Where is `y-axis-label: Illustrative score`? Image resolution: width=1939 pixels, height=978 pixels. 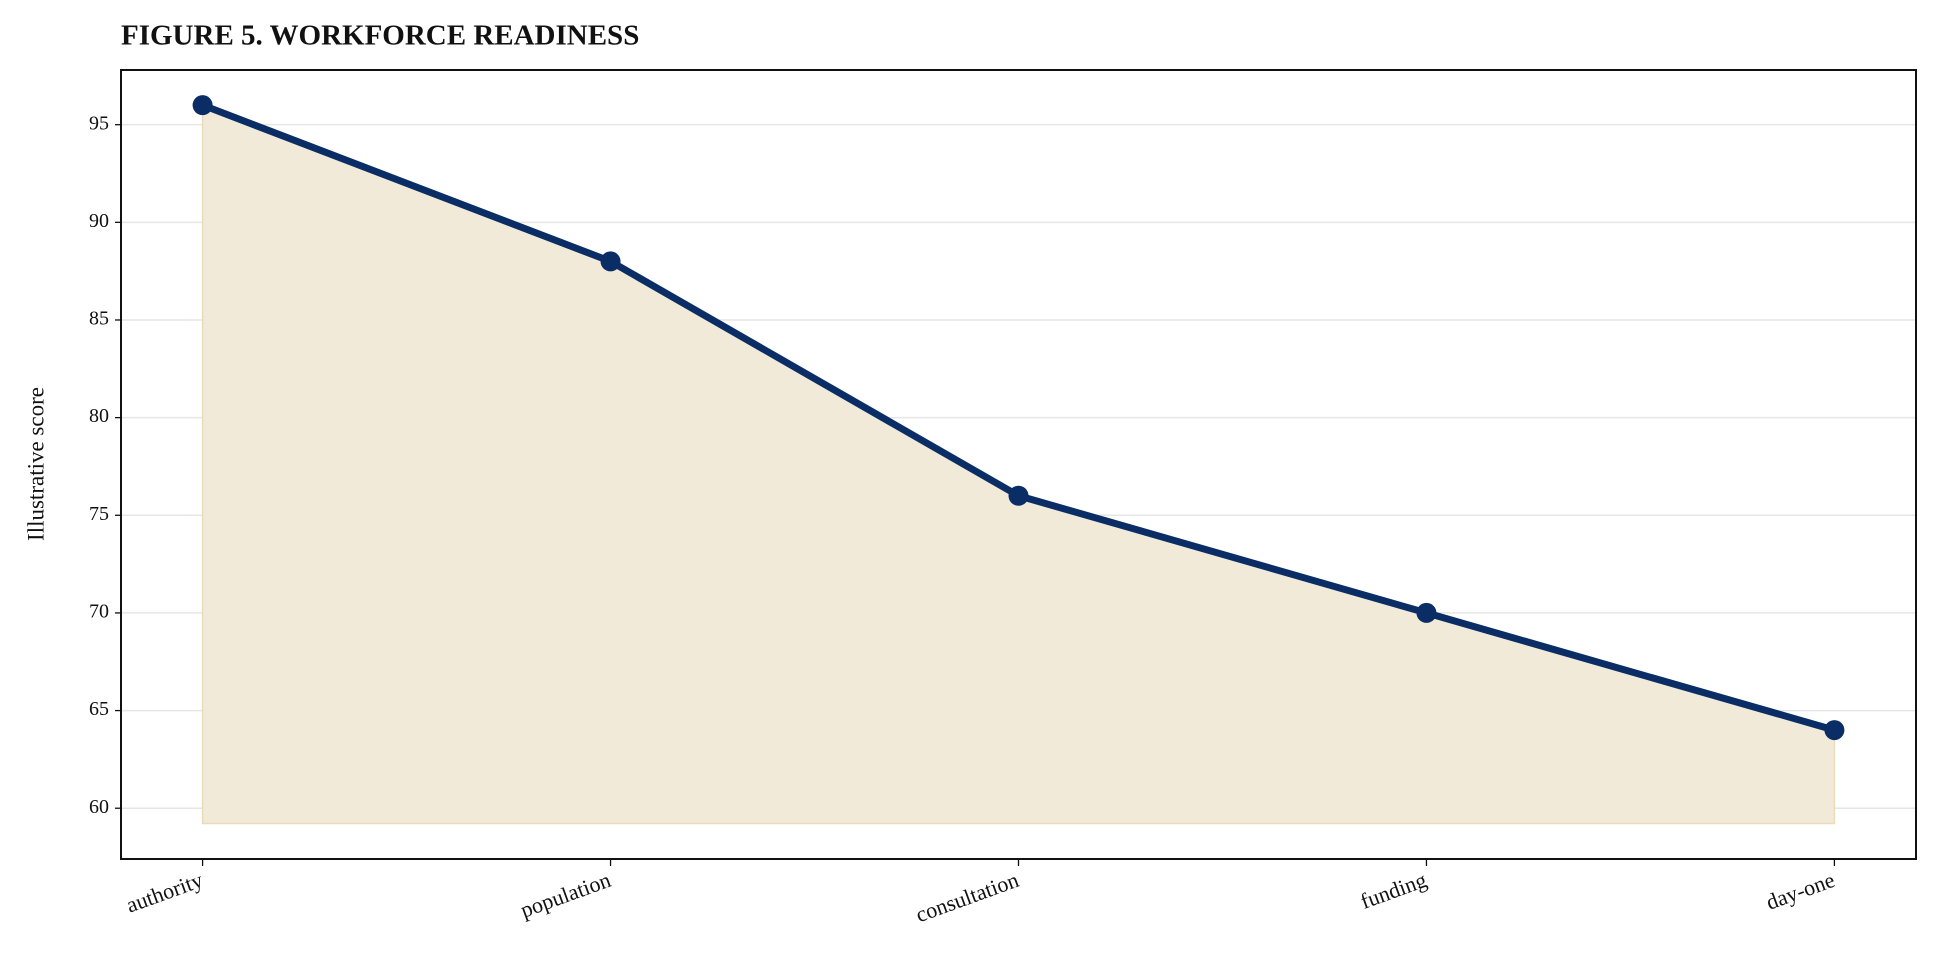
y-axis-label: Illustrative score is located at coordinates (35, 464).